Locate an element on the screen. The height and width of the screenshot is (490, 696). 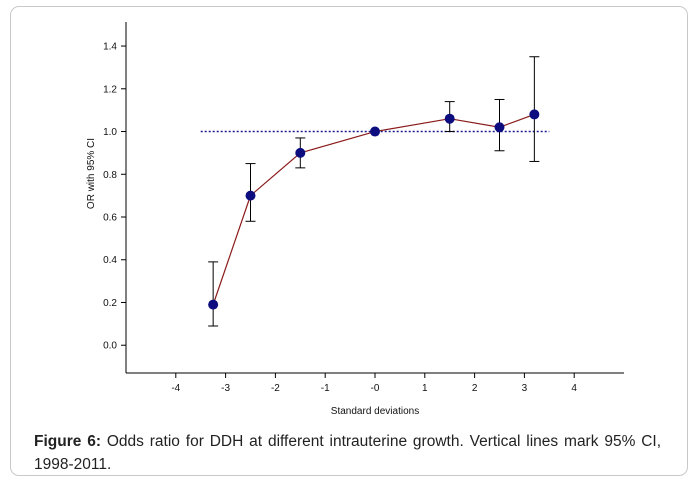
x-tick-label: 2 is located at coordinates (475, 388).